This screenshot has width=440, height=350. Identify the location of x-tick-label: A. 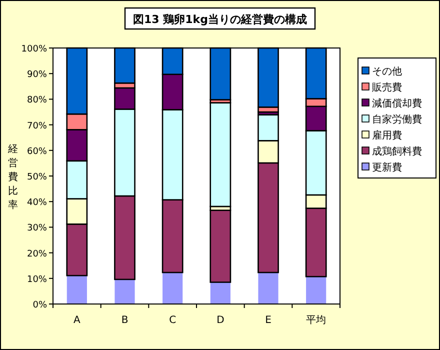
(76, 320).